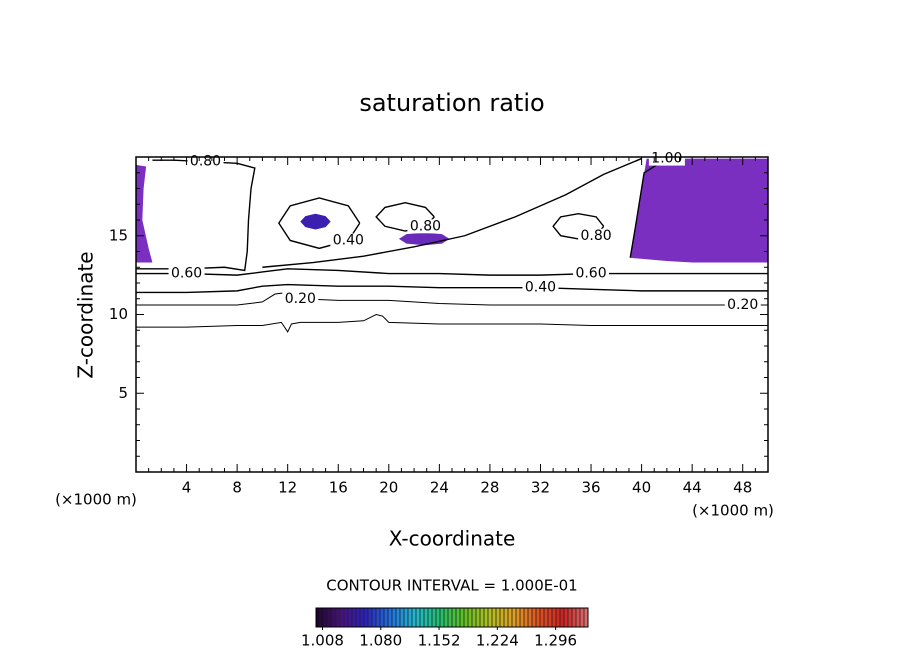 The width and height of the screenshot is (904, 654). I want to click on colorbar-frame, so click(452, 617).